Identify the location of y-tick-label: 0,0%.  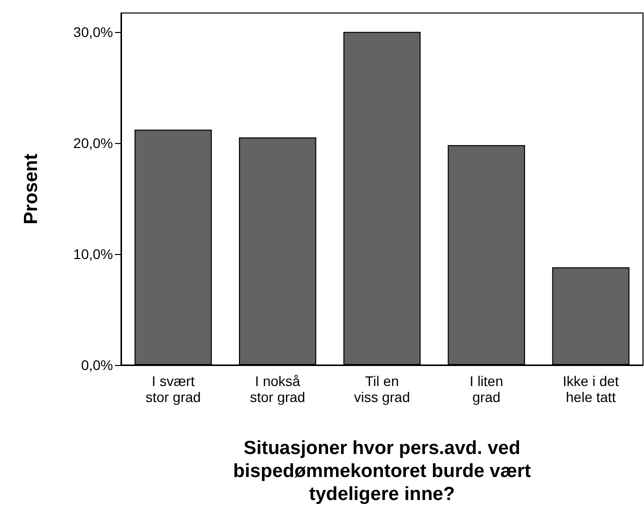
(97, 365).